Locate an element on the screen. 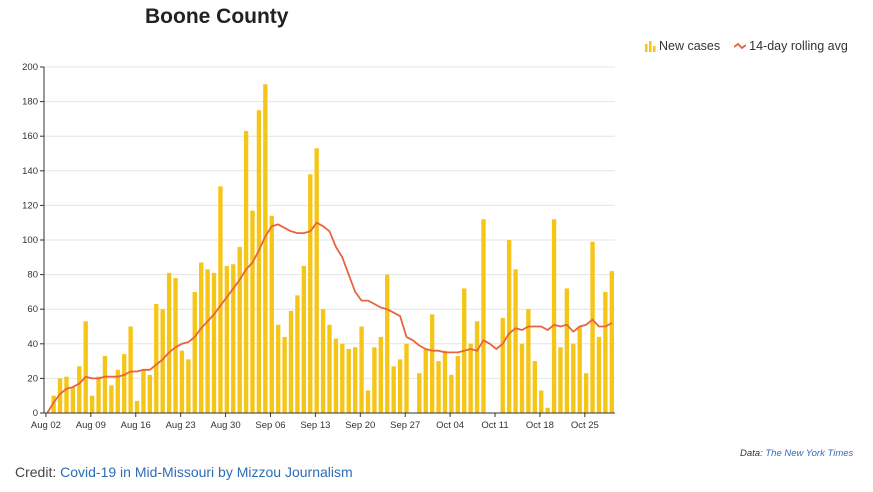 This screenshot has width=873, height=492. legend-item-new-cases: New cases is located at coordinates (682, 46).